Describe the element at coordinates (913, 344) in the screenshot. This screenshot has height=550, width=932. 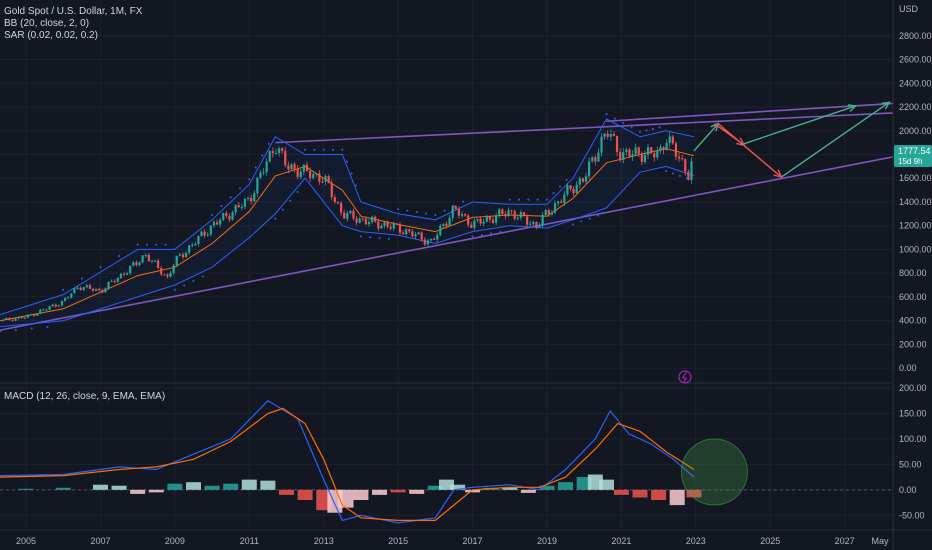
I see `price-tick-label: 200.00` at that location.